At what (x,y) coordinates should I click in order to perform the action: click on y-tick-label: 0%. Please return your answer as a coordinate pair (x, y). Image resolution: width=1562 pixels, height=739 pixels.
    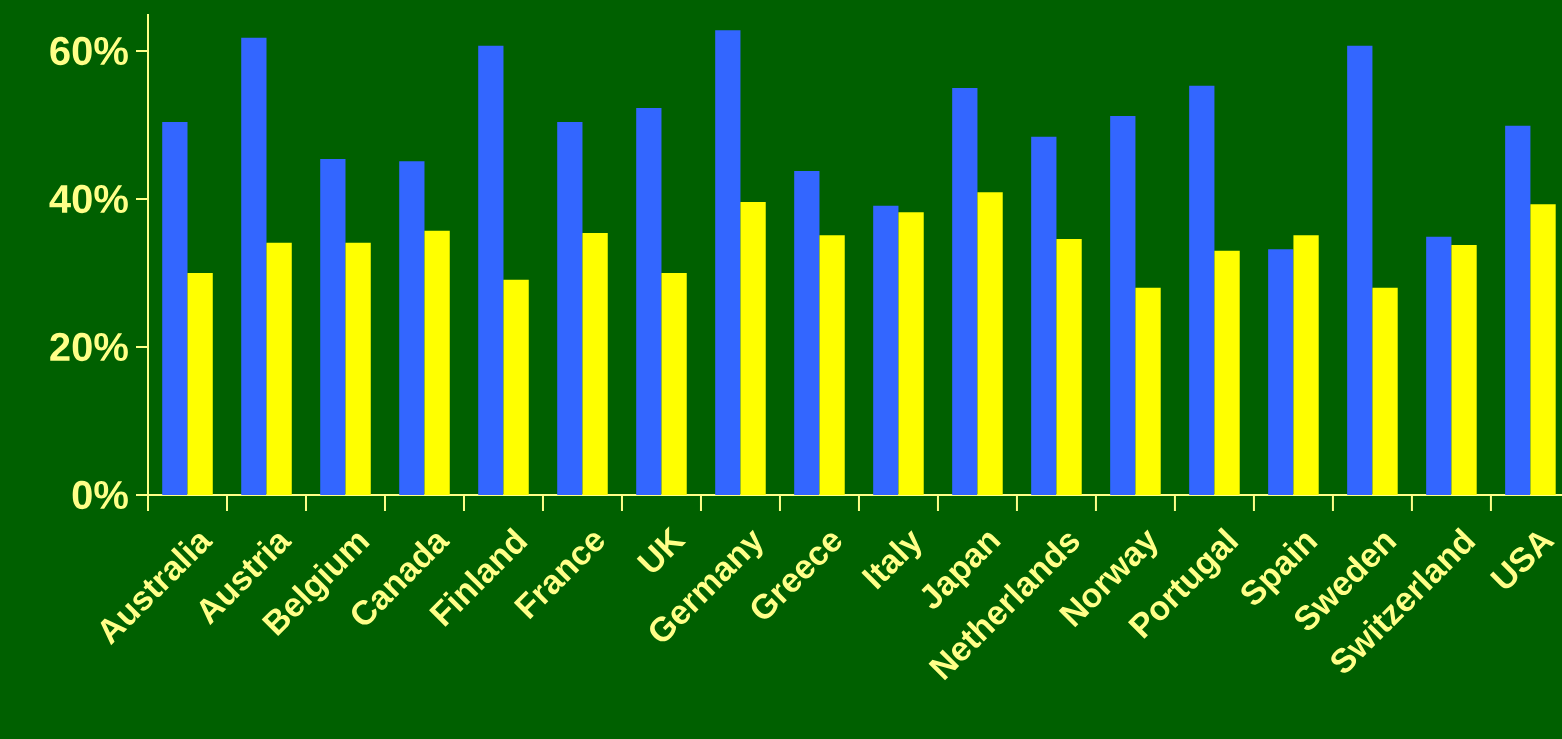
    Looking at the image, I should click on (100, 495).